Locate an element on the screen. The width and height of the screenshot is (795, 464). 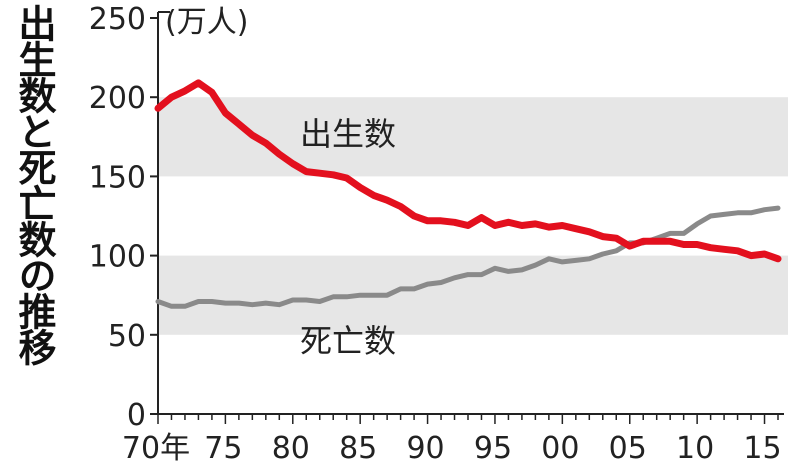
x-axis-ticks: 70年 75 80 85 90 95 00 05 10 15 is located at coordinates (452, 447).